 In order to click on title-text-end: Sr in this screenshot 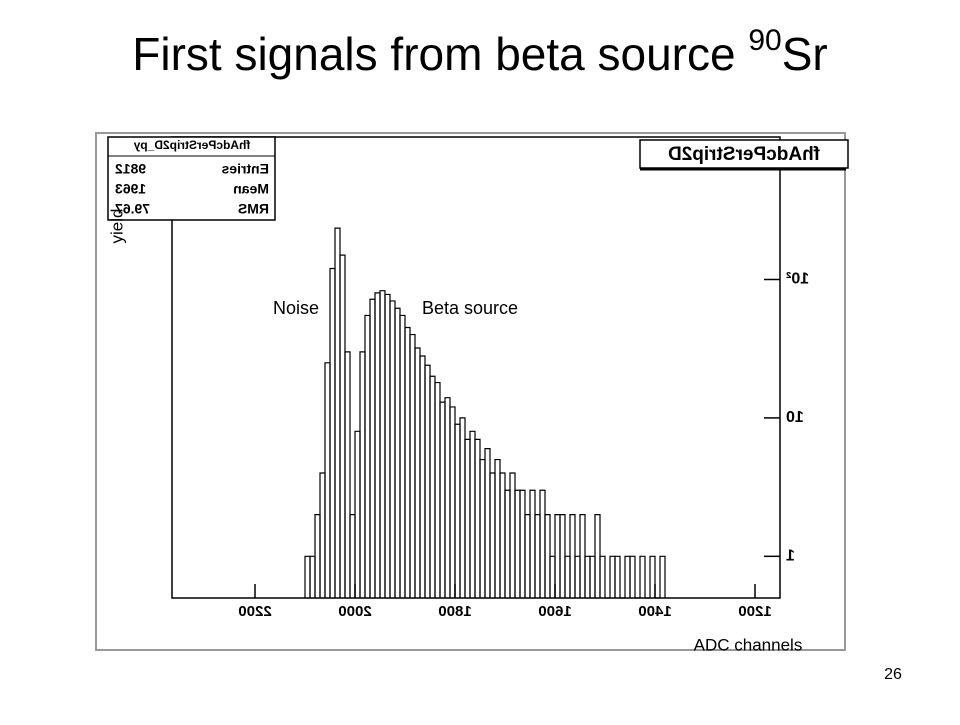, I will do `click(805, 54)`.